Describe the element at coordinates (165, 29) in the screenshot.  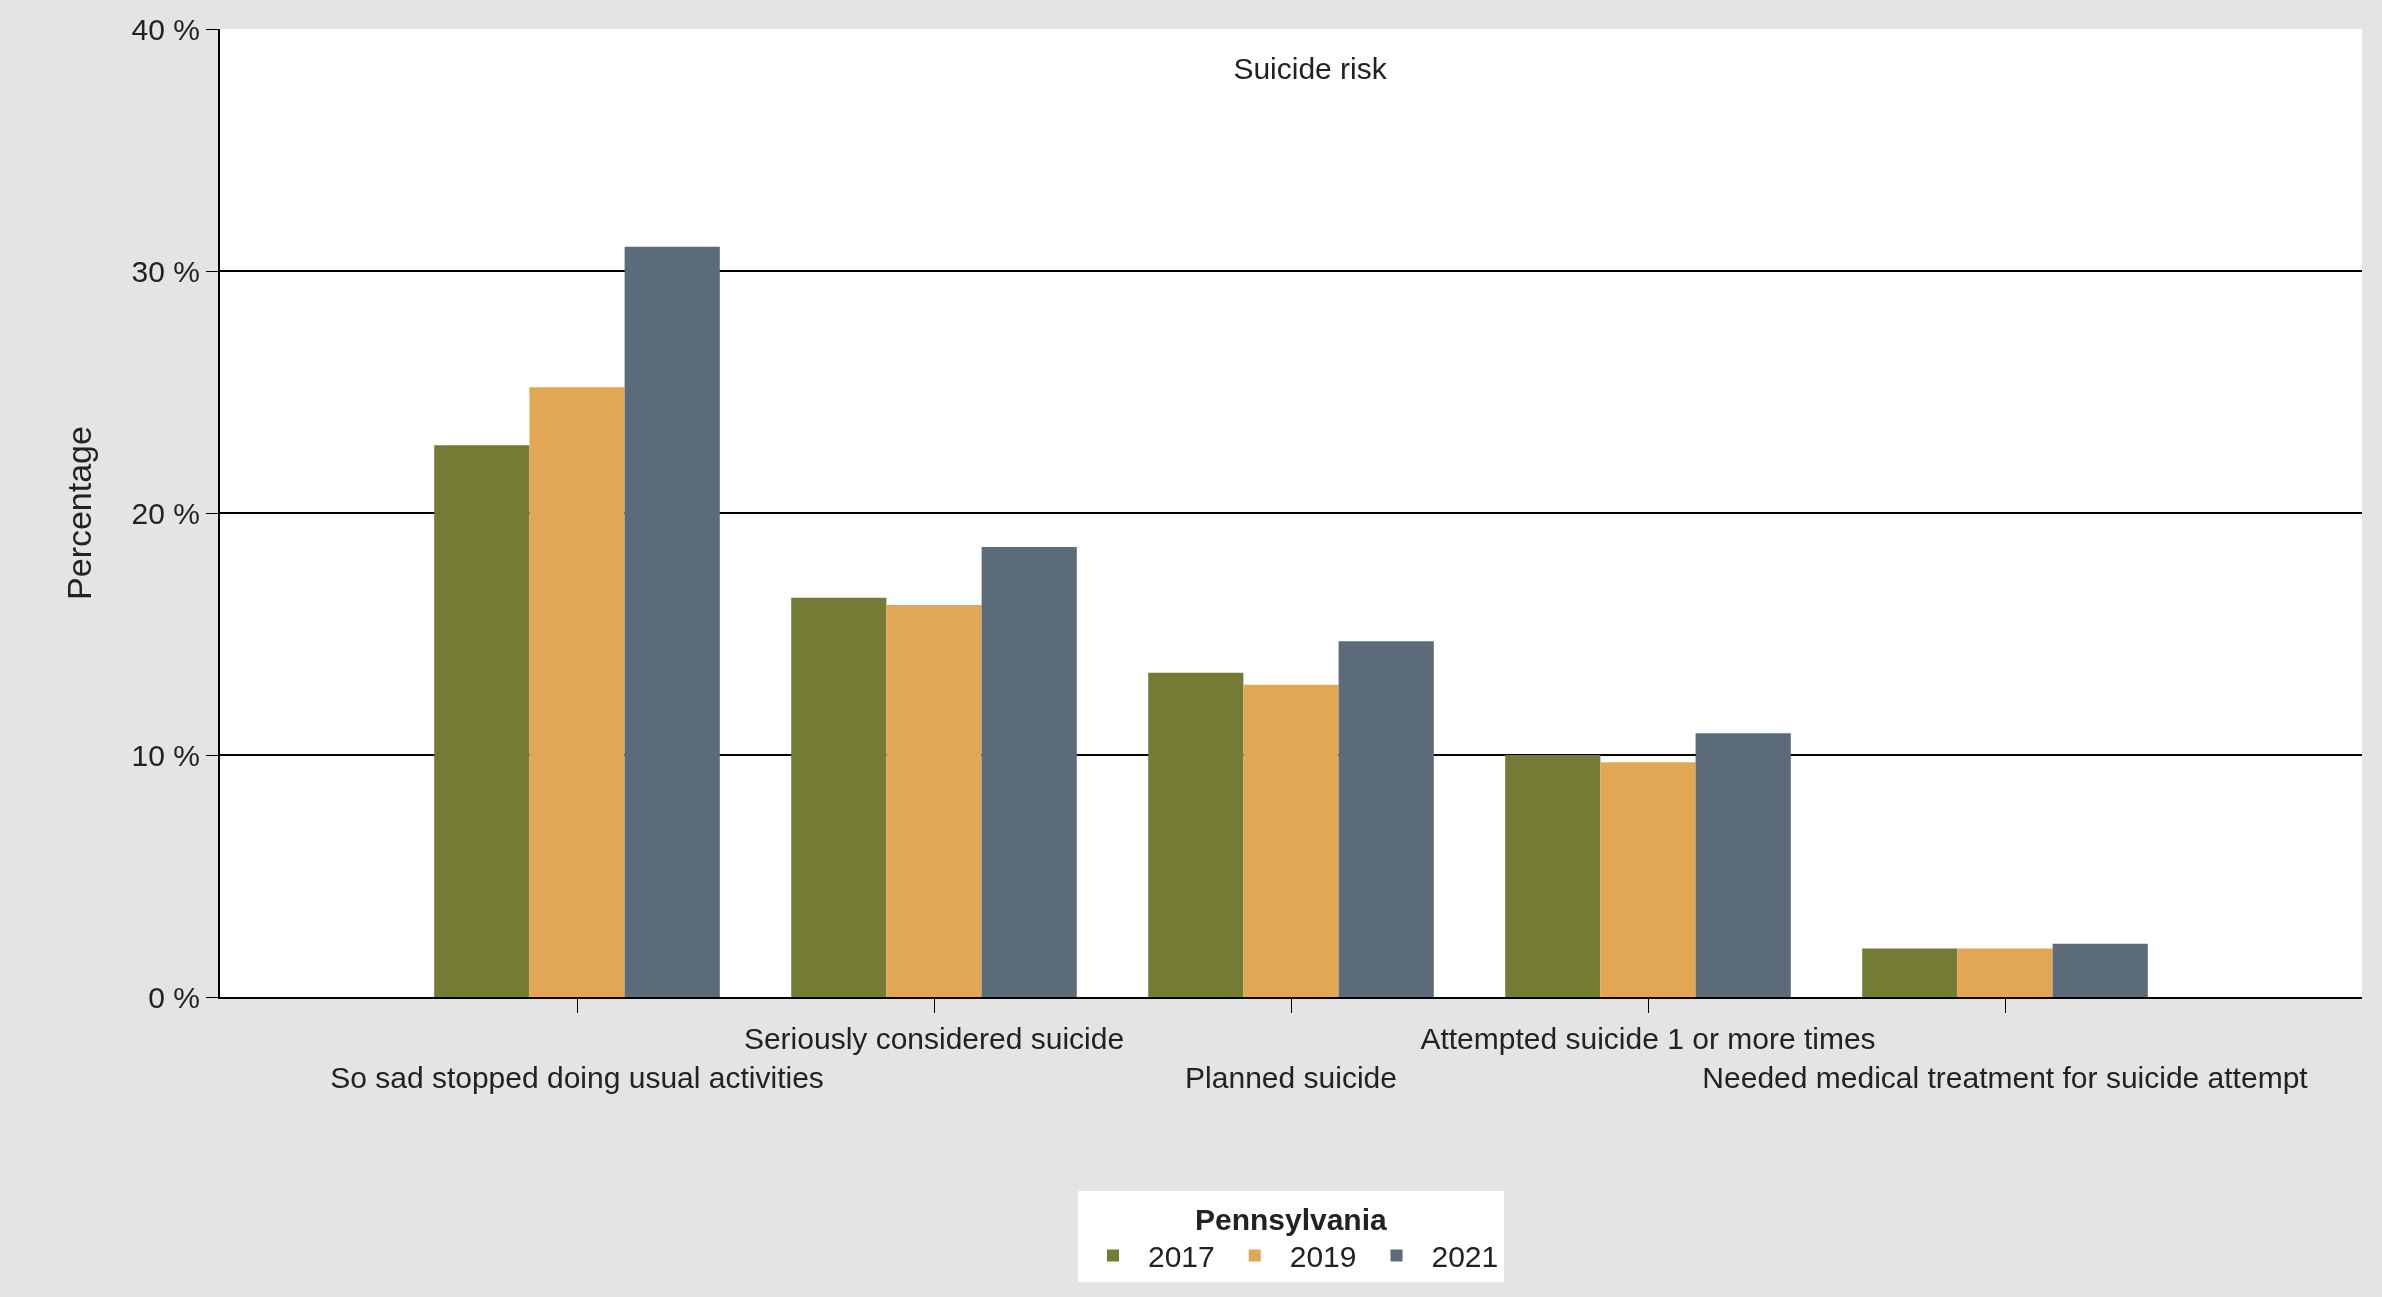
I see `y-tick-label: 40 %` at that location.